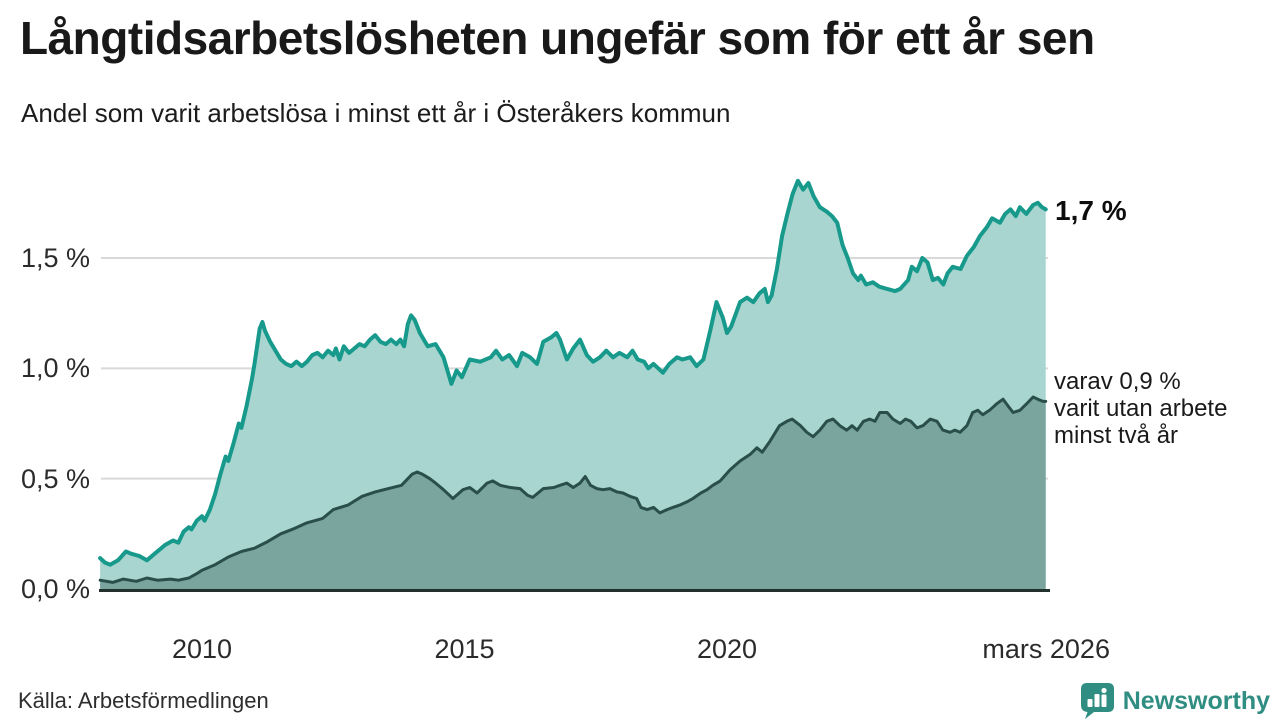  What do you see at coordinates (464, 649) in the screenshot?
I see `x-tick-label: 2015` at bounding box center [464, 649].